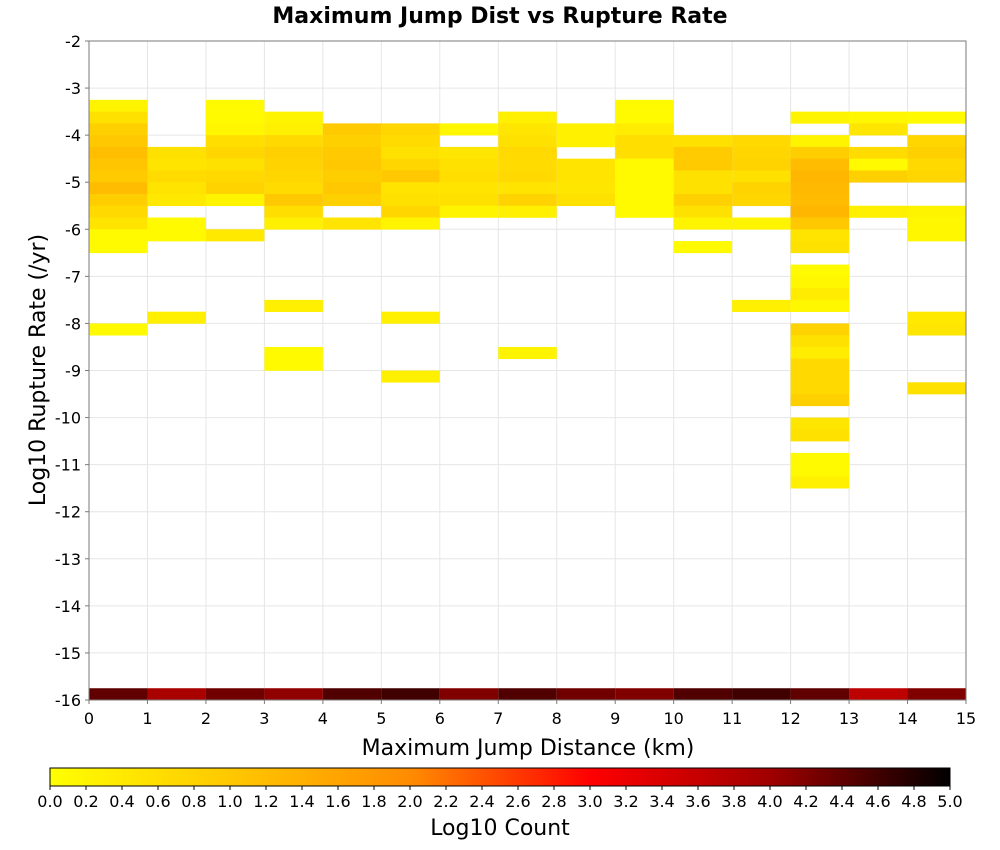 Image resolution: width=1000 pixels, height=850 pixels. What do you see at coordinates (264, 718) in the screenshot?
I see `x-tick-label: 3` at bounding box center [264, 718].